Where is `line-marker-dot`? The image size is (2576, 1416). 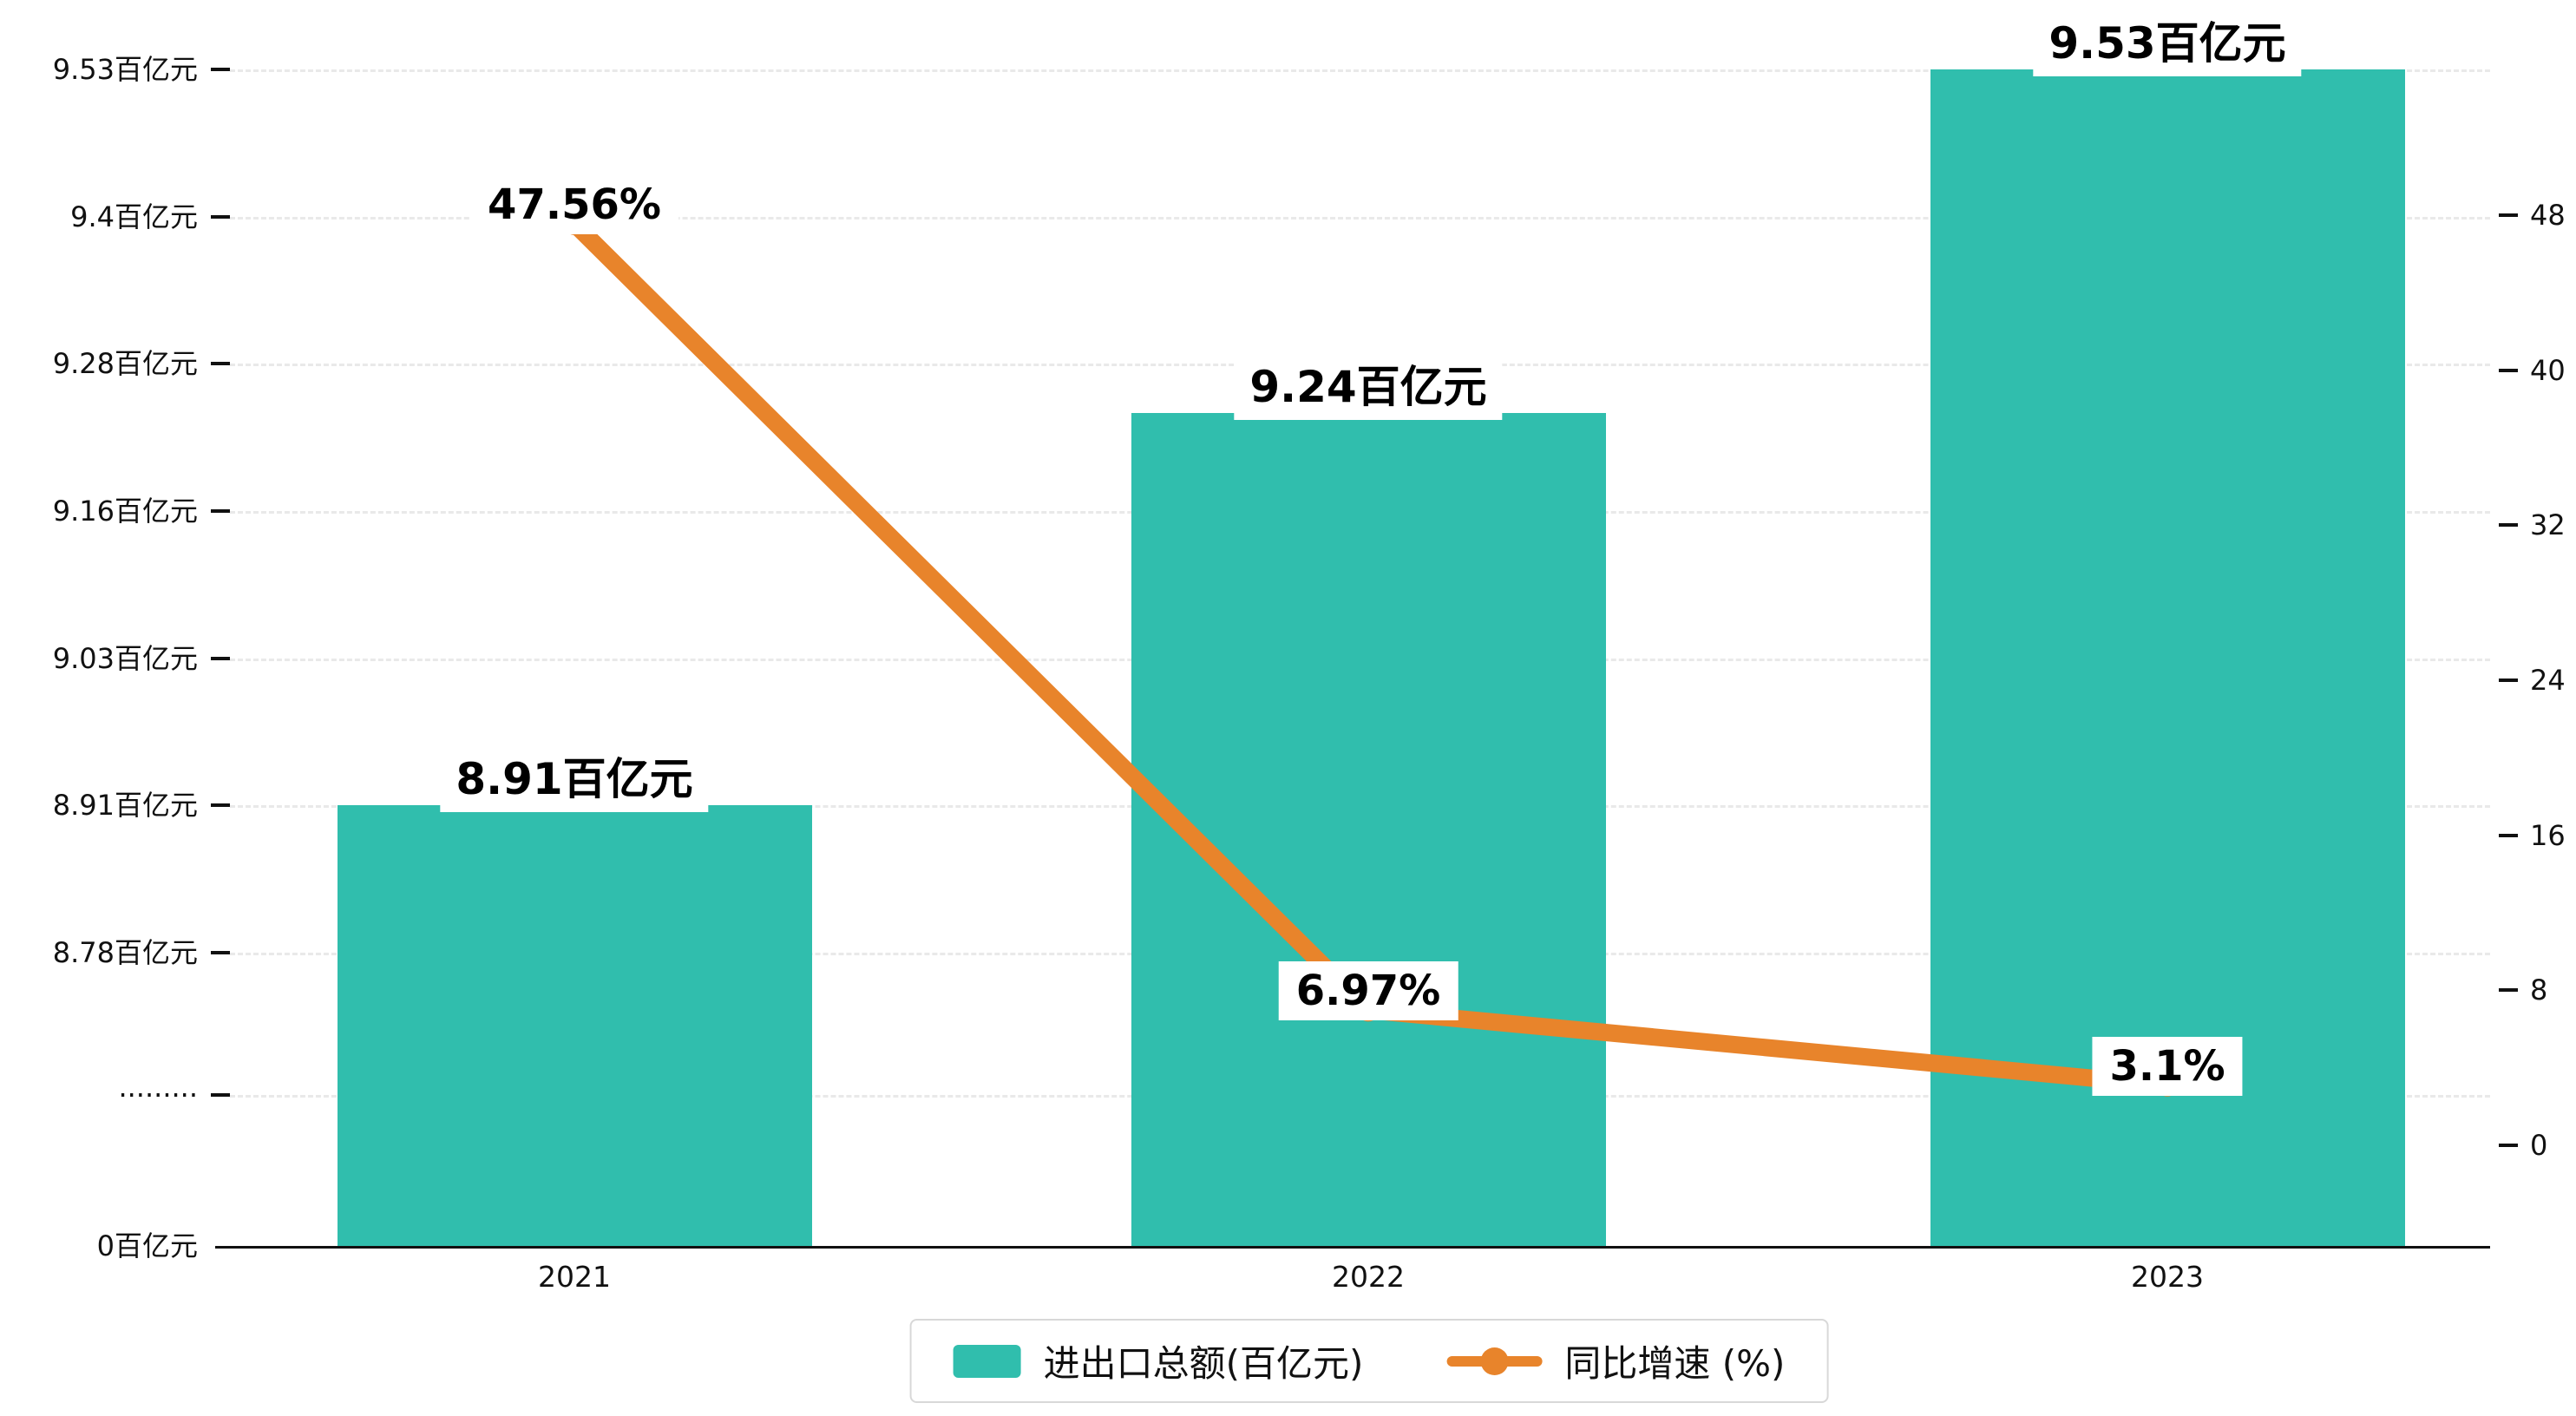 line-marker-dot is located at coordinates (1494, 1361).